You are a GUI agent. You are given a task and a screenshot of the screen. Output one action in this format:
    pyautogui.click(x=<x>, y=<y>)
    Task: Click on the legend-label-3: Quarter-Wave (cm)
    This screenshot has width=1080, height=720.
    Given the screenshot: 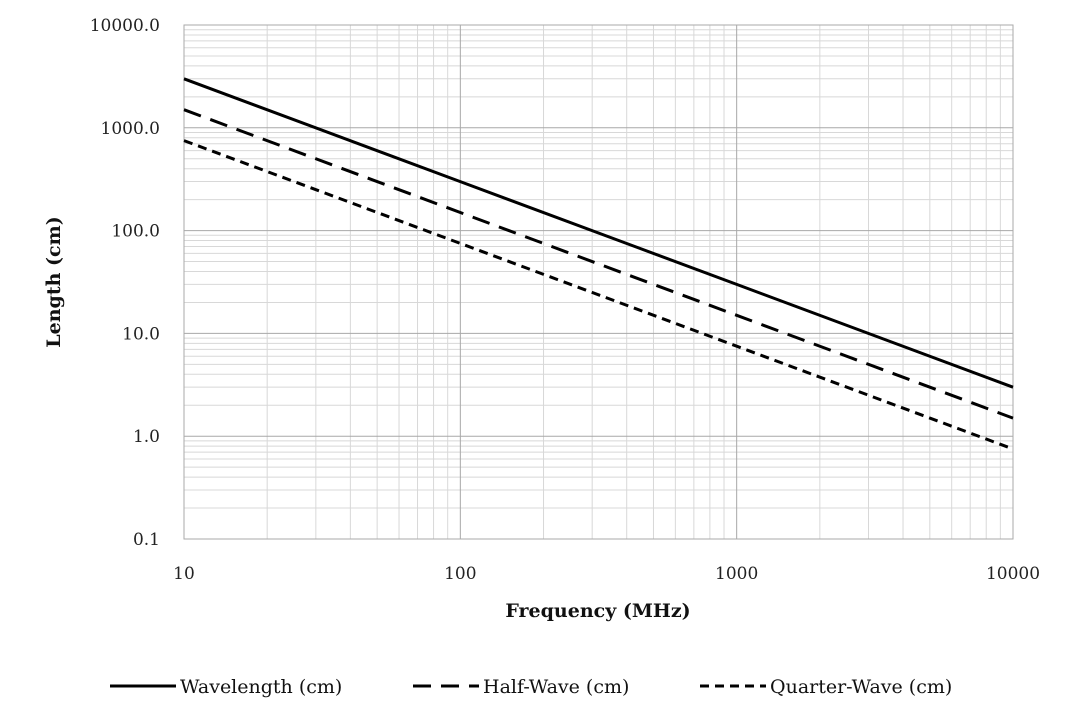 What is the action you would take?
    pyautogui.click(x=861, y=687)
    